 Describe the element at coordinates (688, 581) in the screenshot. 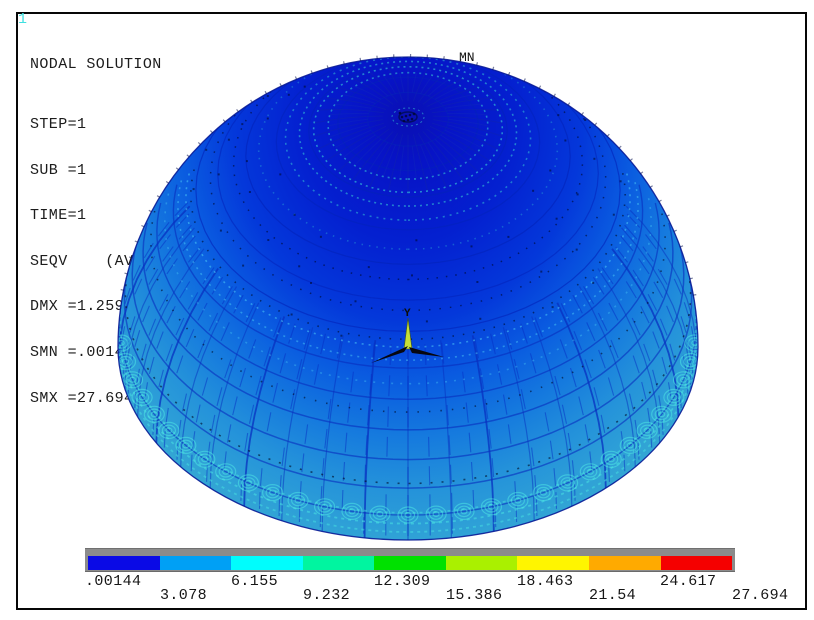

I see `colorbar-label: 24.617` at that location.